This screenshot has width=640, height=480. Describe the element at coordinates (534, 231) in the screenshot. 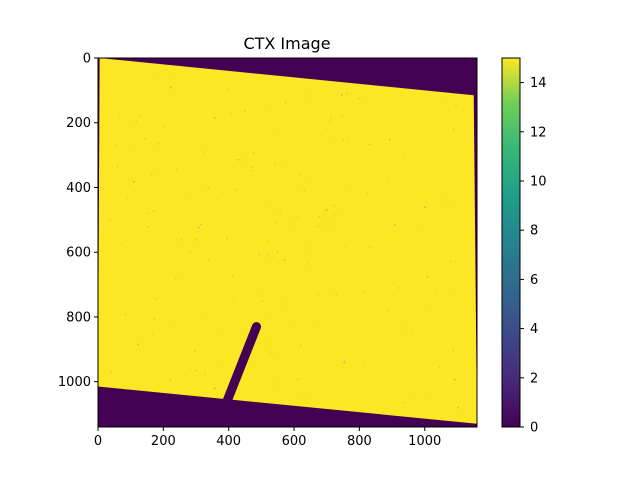

I see `colorbar-tick-label: 8` at that location.